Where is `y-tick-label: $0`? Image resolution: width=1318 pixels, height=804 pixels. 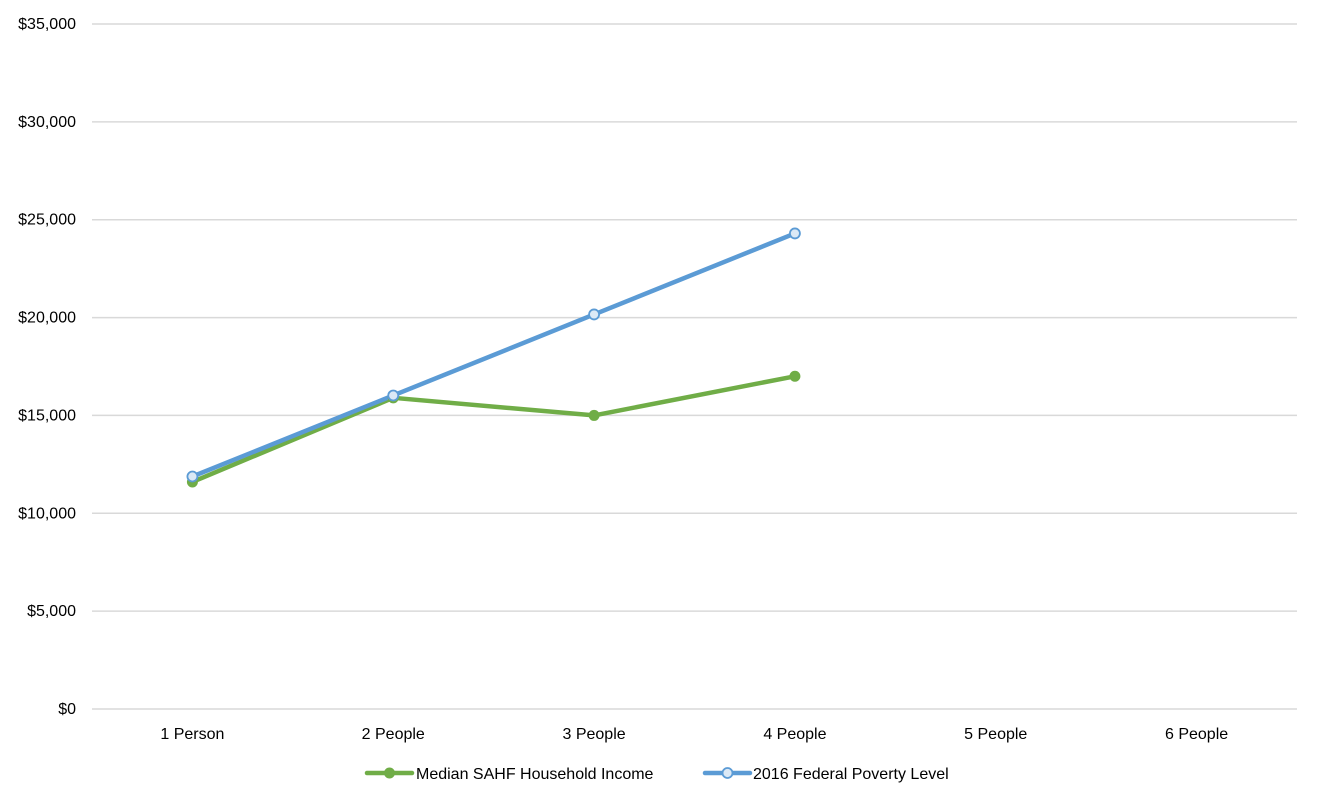 y-tick-label: $0 is located at coordinates (67, 709).